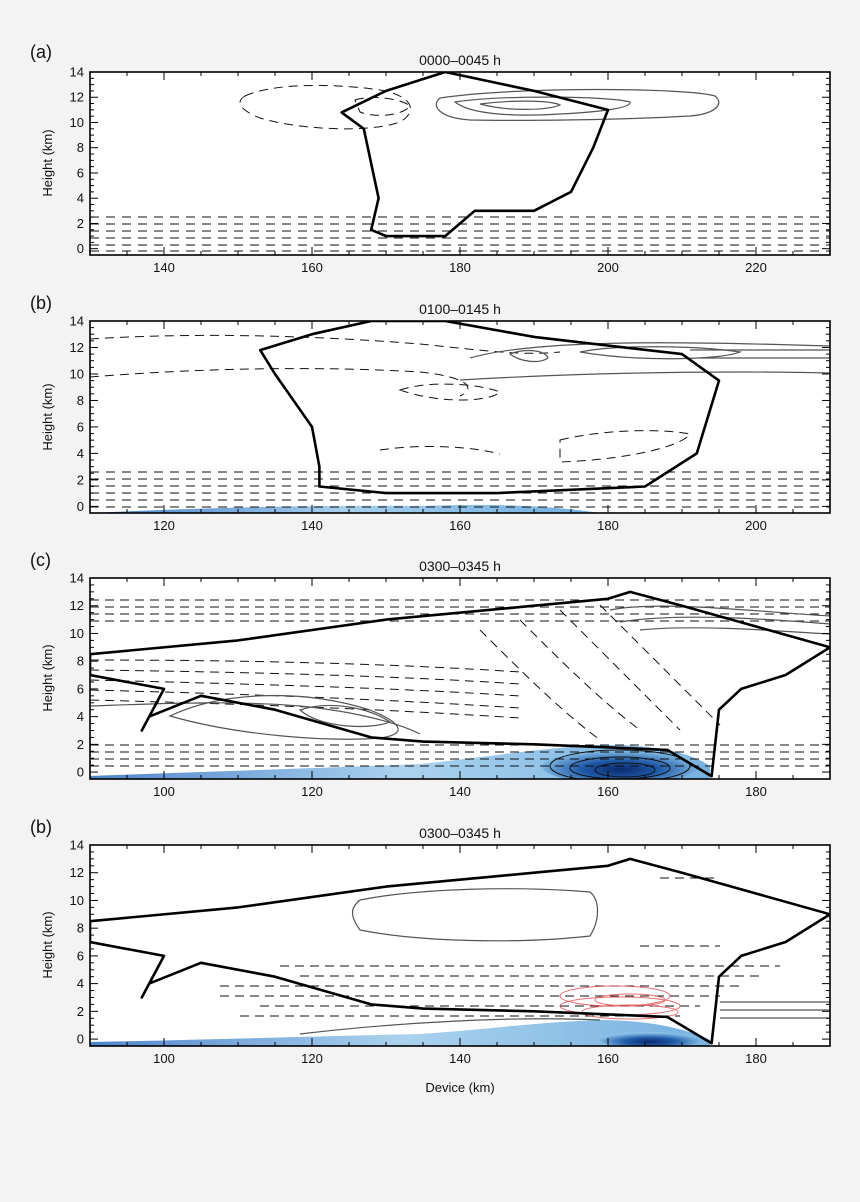  I want to click on panel-a-contours, so click(460, 162).